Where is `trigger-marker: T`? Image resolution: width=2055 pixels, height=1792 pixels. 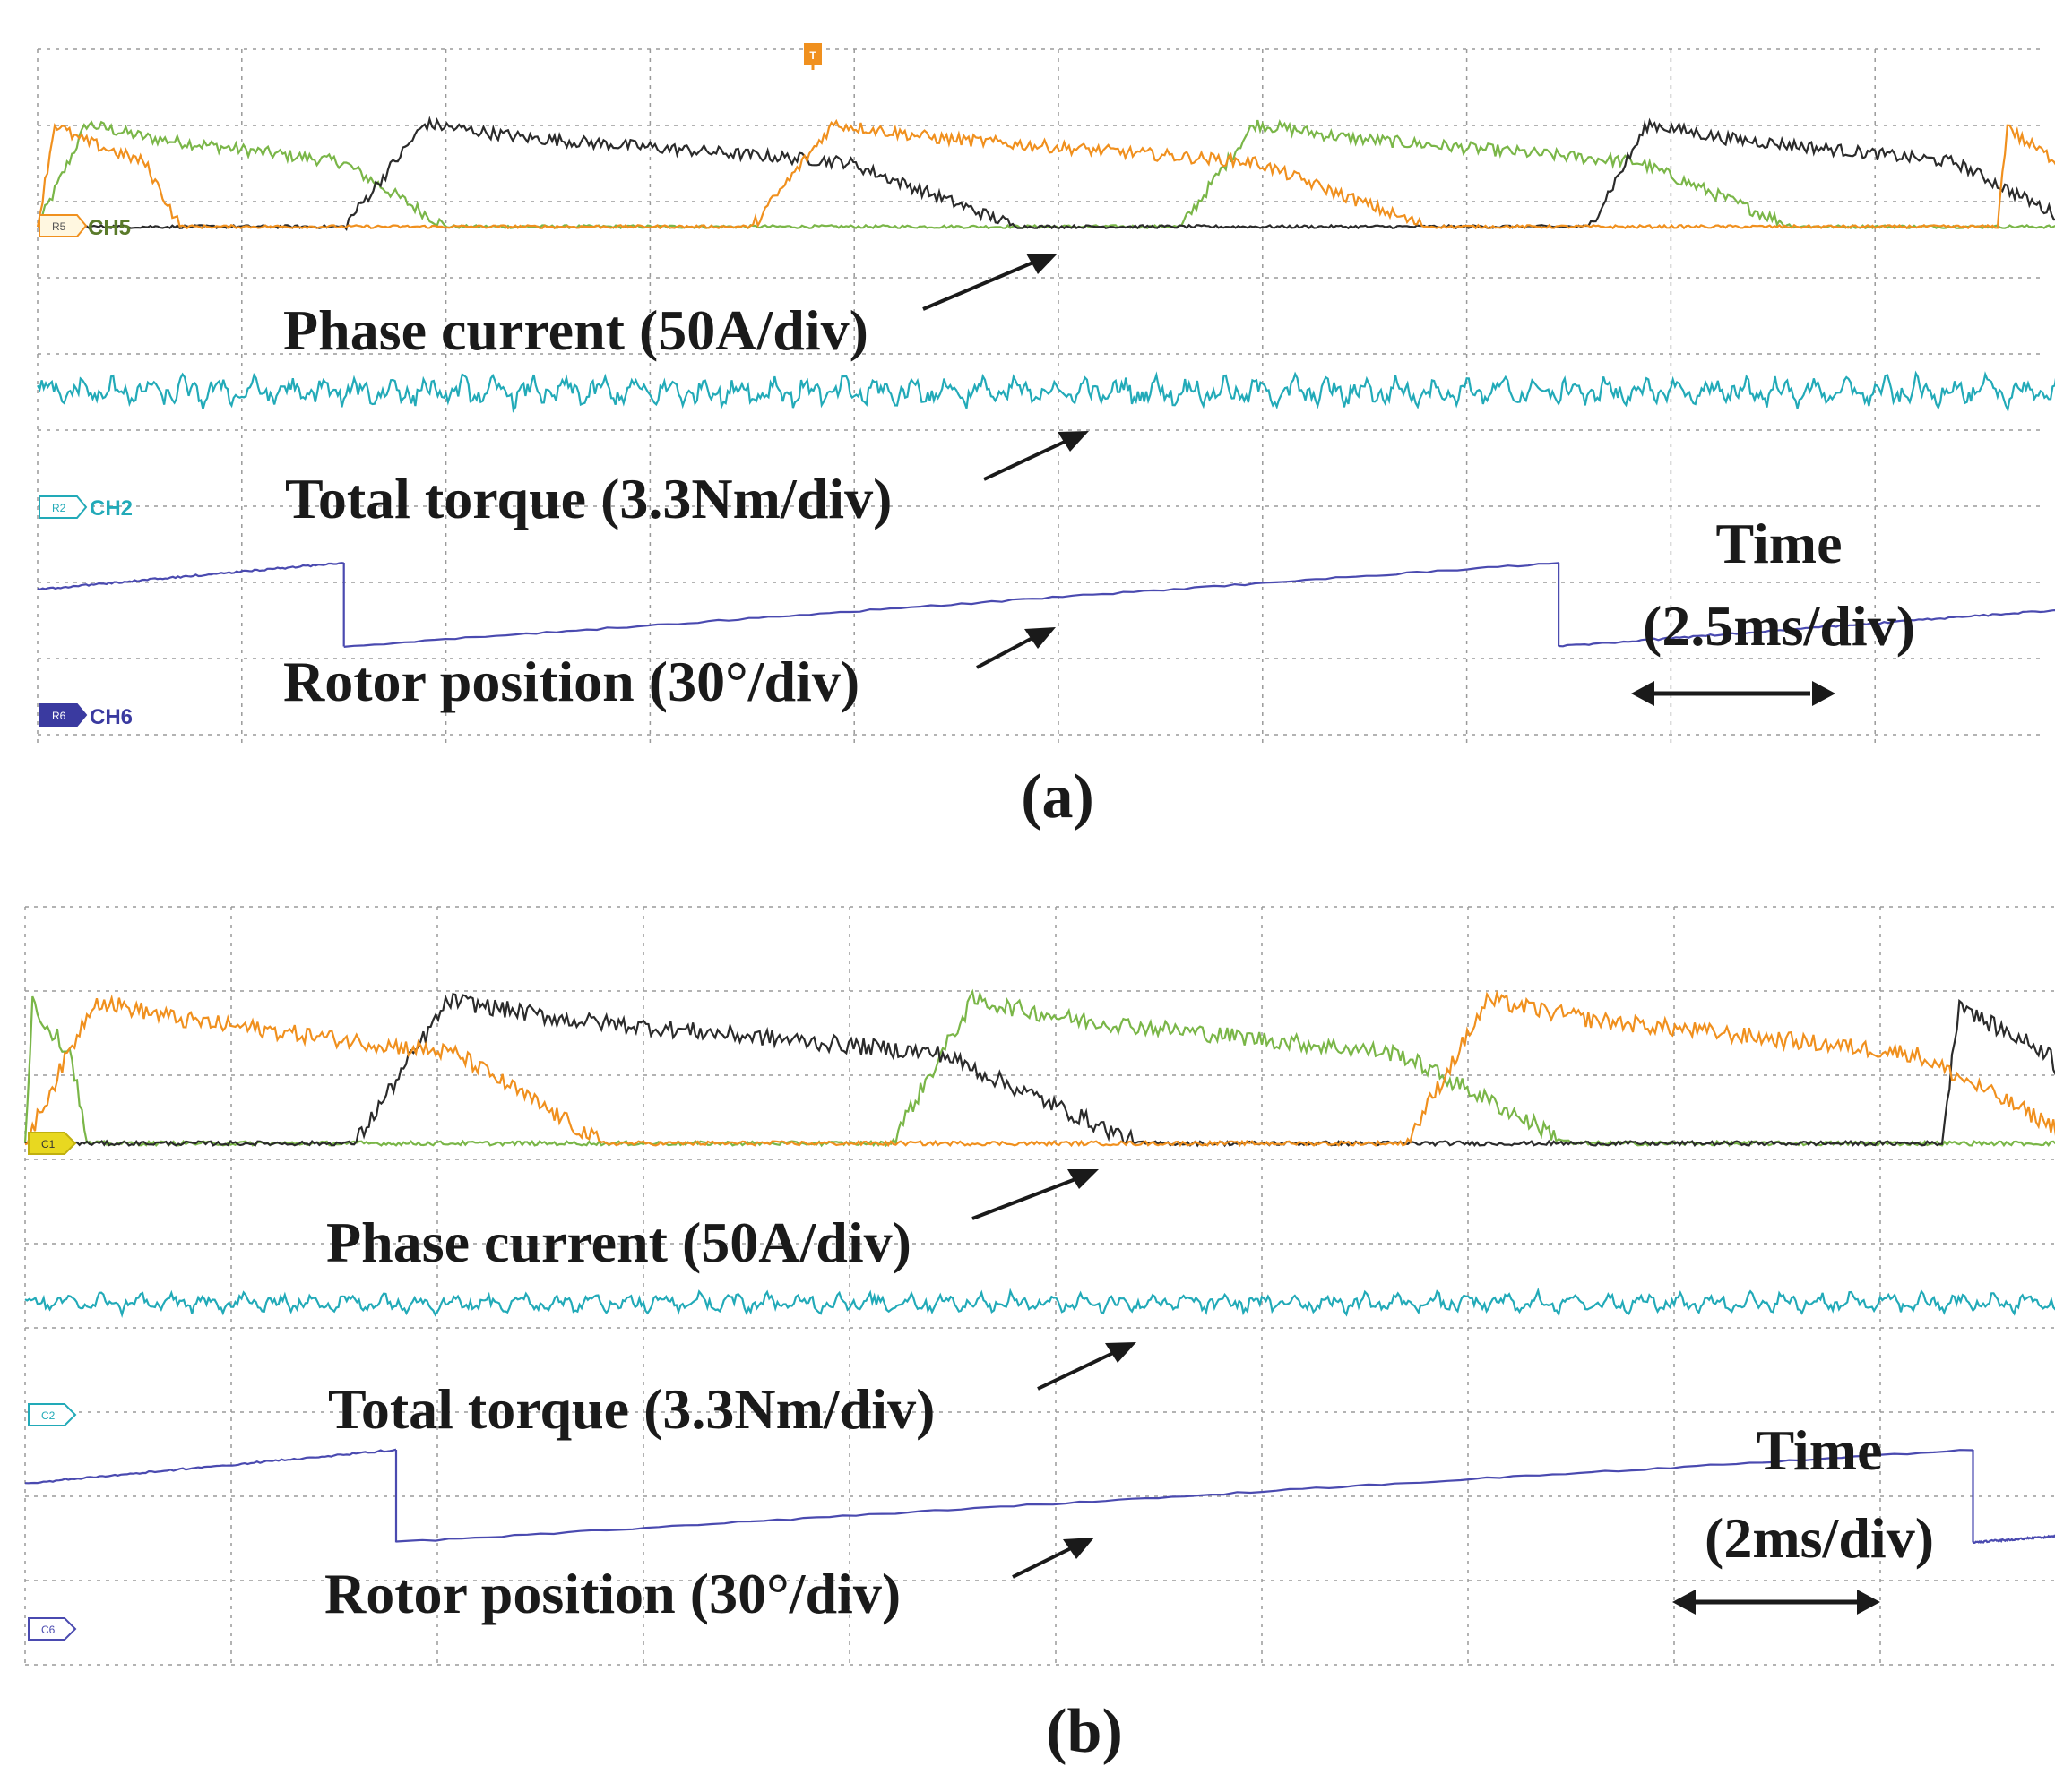
trigger-marker: T is located at coordinates (813, 56).